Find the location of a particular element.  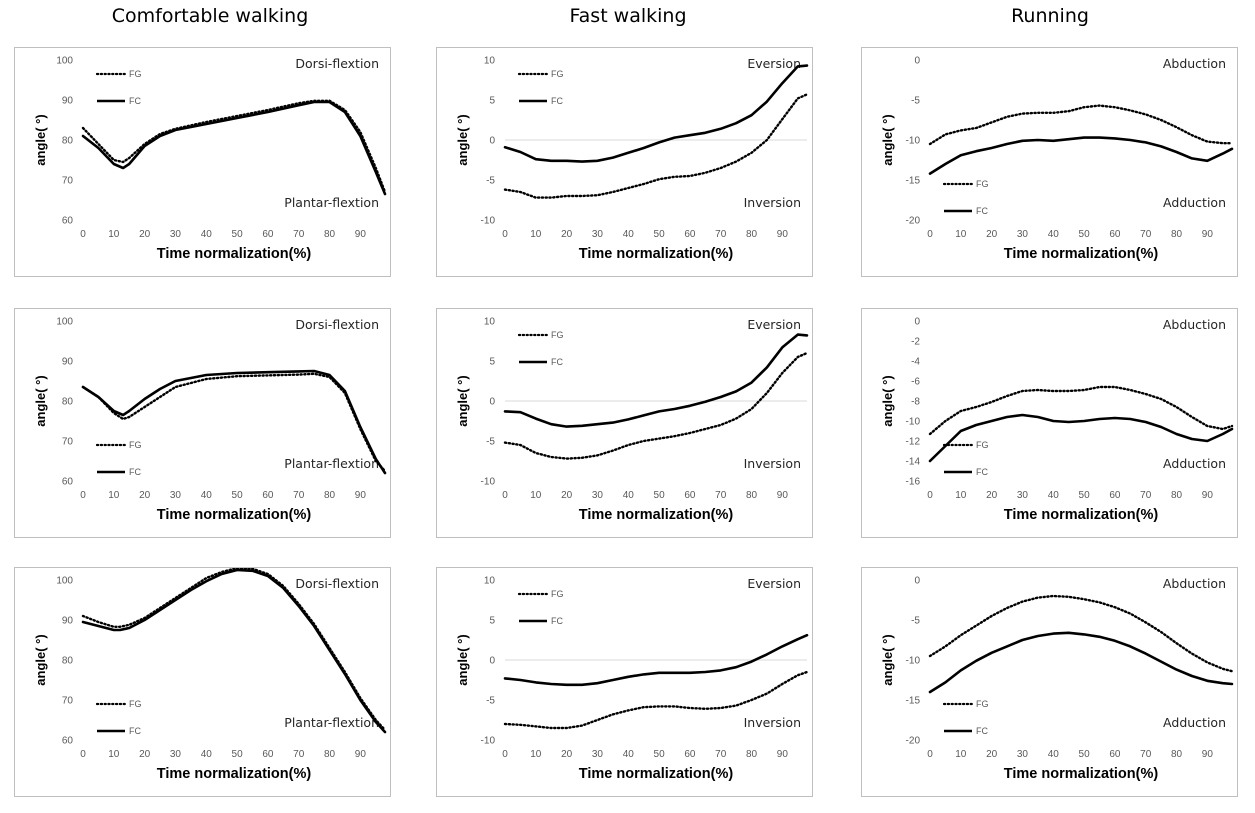

y-tick-label: -14 is located at coordinates (913, 462).